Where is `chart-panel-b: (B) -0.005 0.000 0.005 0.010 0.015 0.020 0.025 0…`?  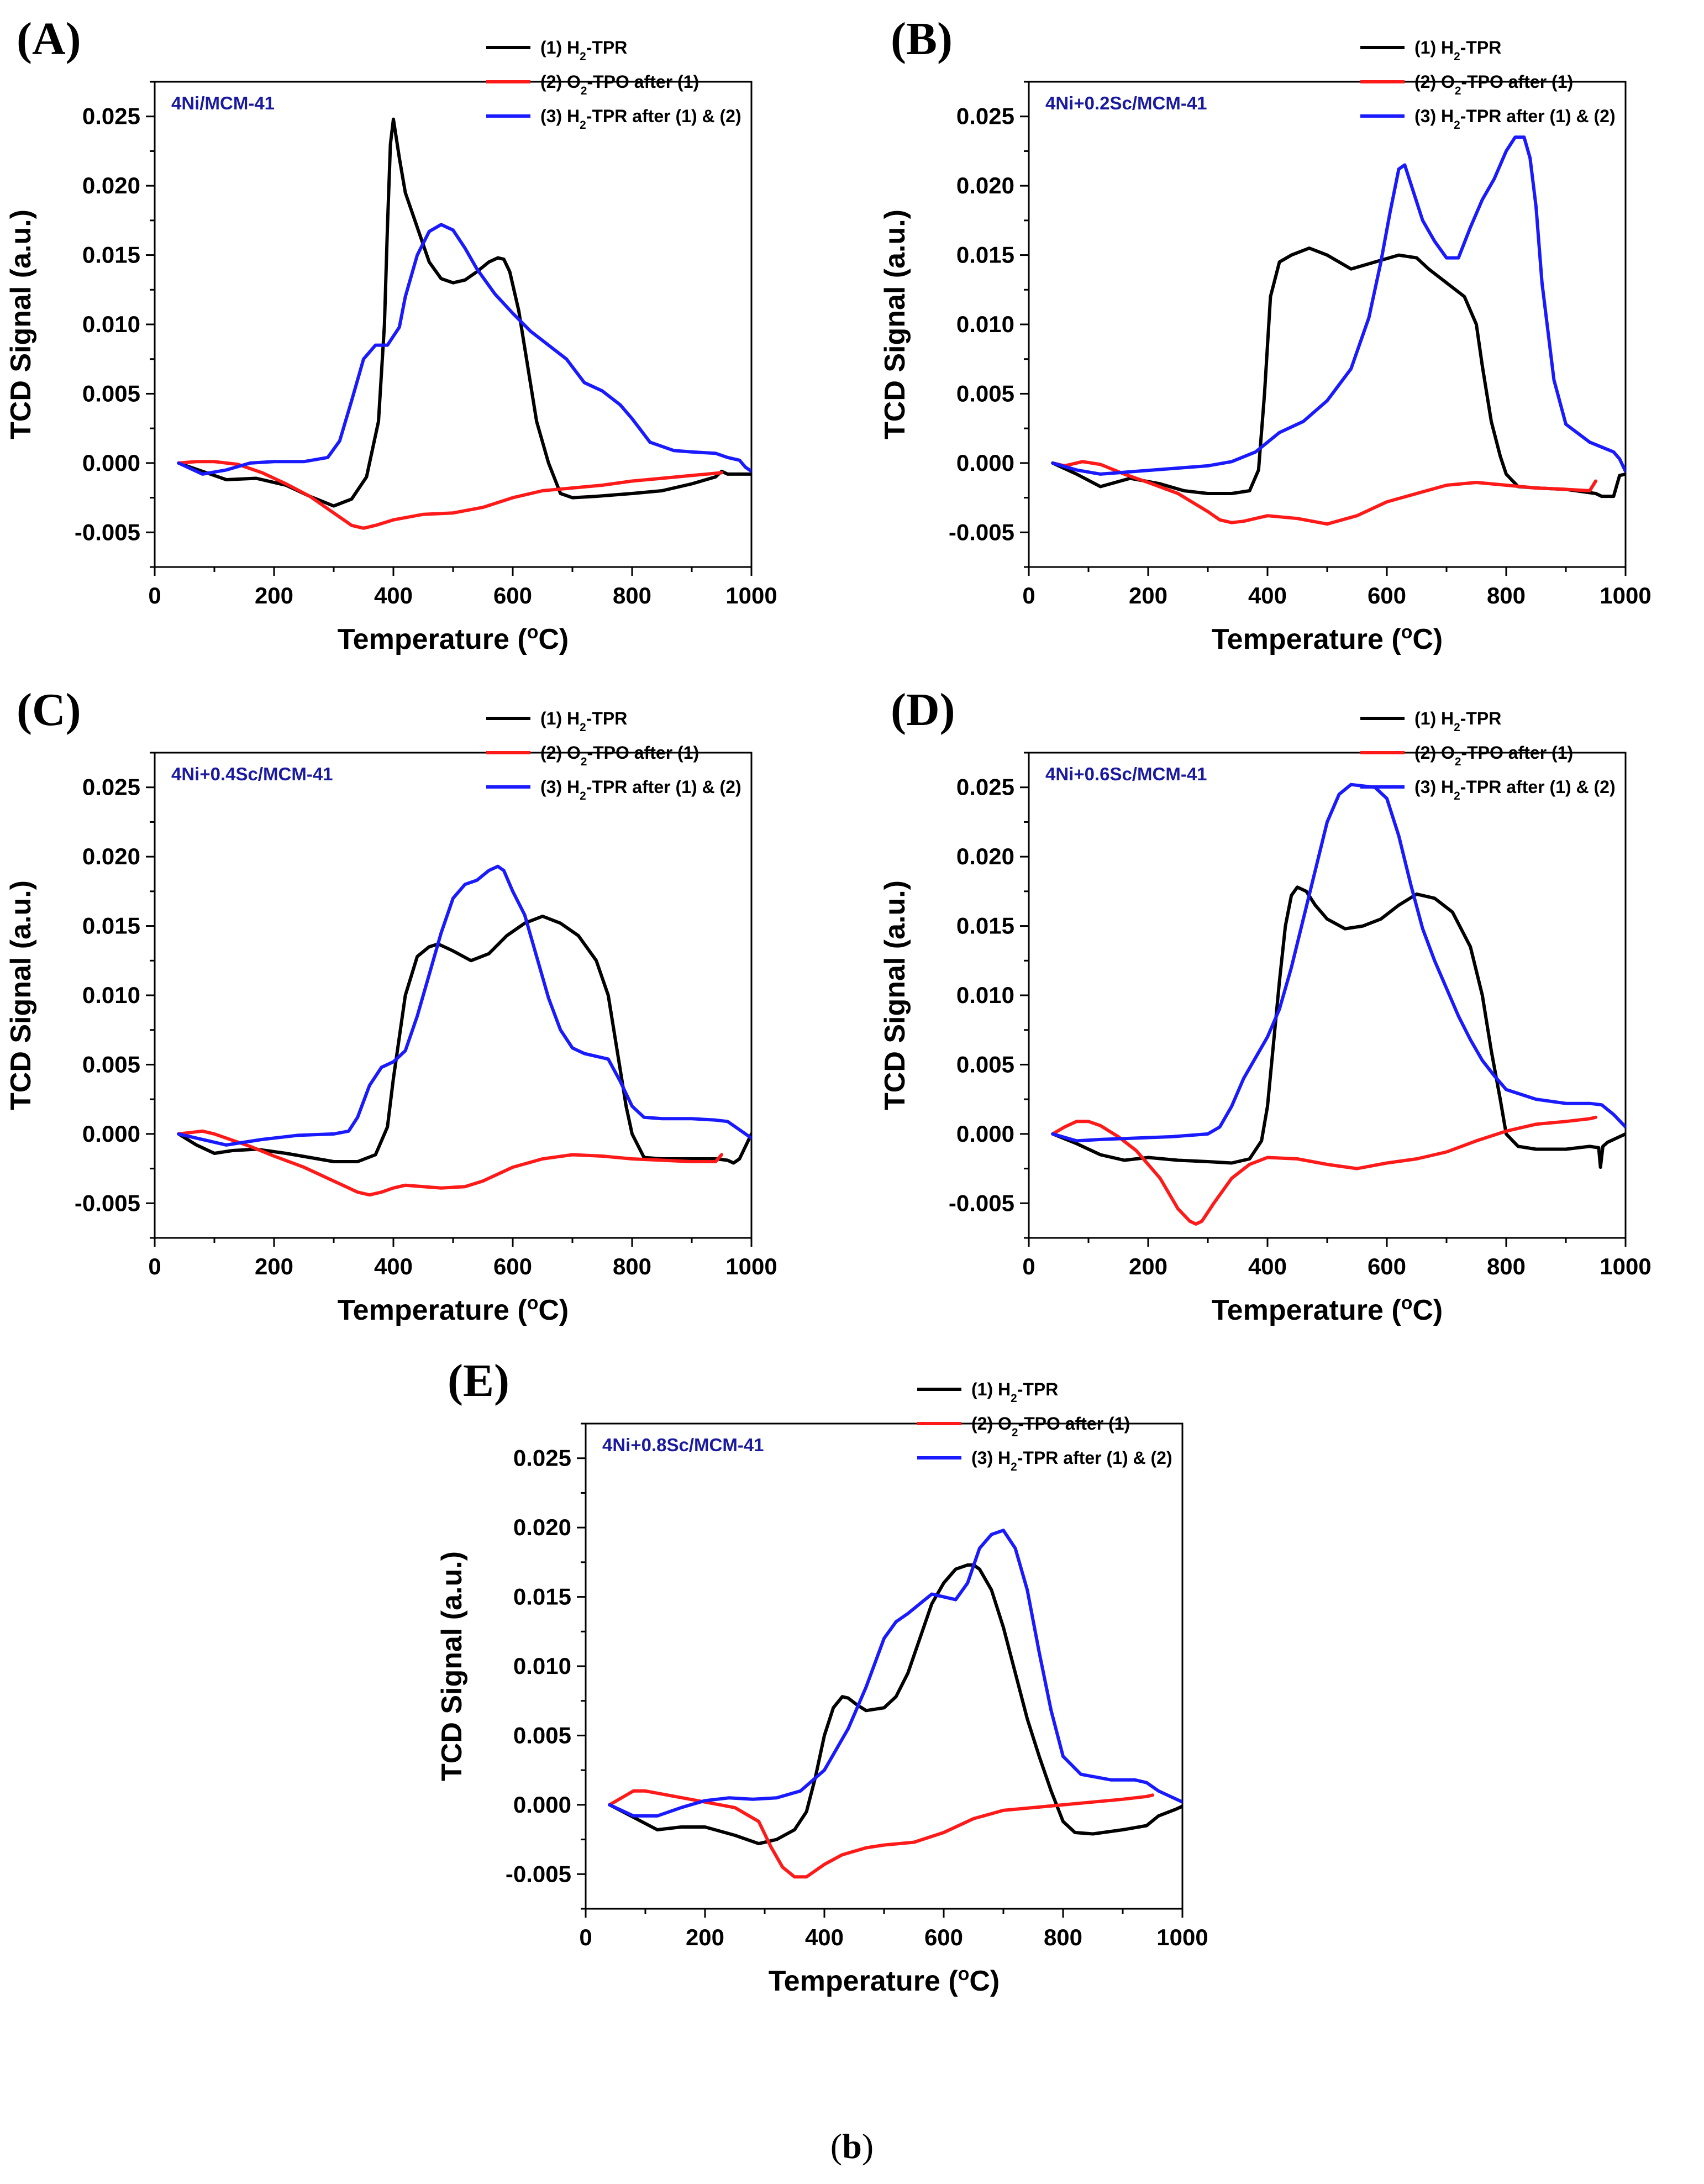
chart-panel-b: (B) -0.005 0.000 0.005 0.010 0.015 0.020 0.025 0… is located at coordinates (1265, 334).